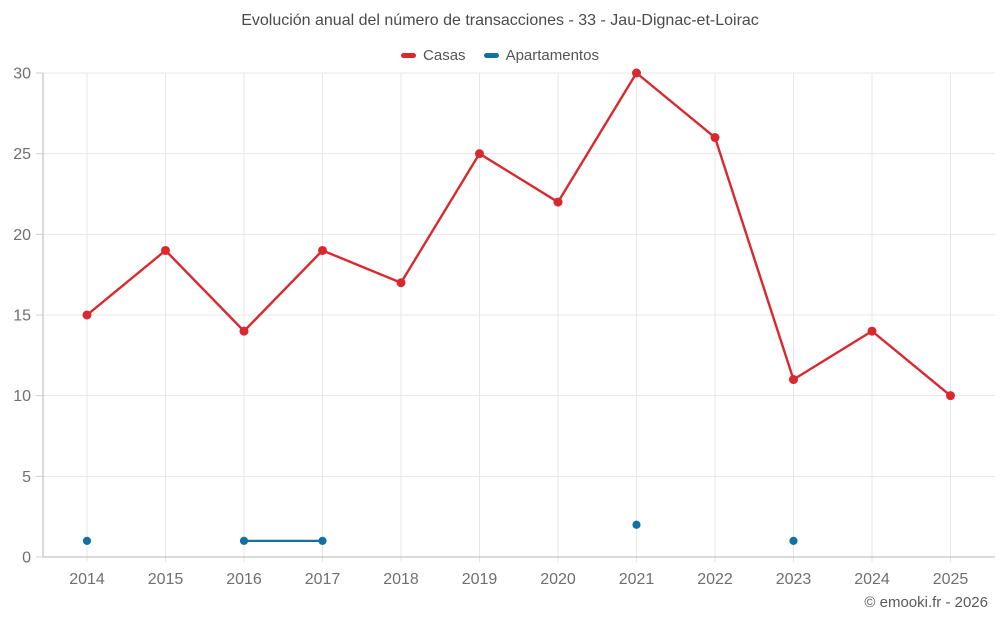 This screenshot has width=1000, height=625. I want to click on y-tick-label: 15, so click(22, 316).